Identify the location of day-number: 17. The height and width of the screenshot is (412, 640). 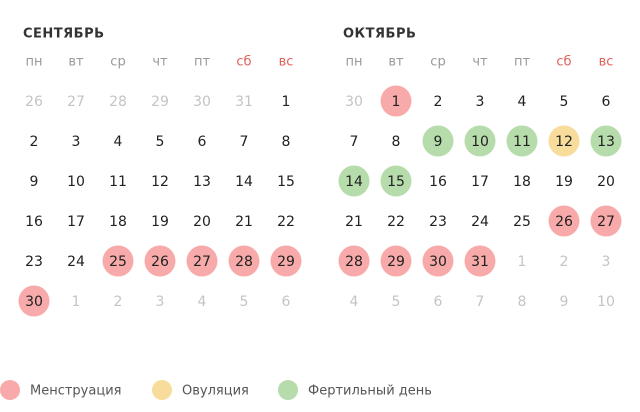
(480, 182).